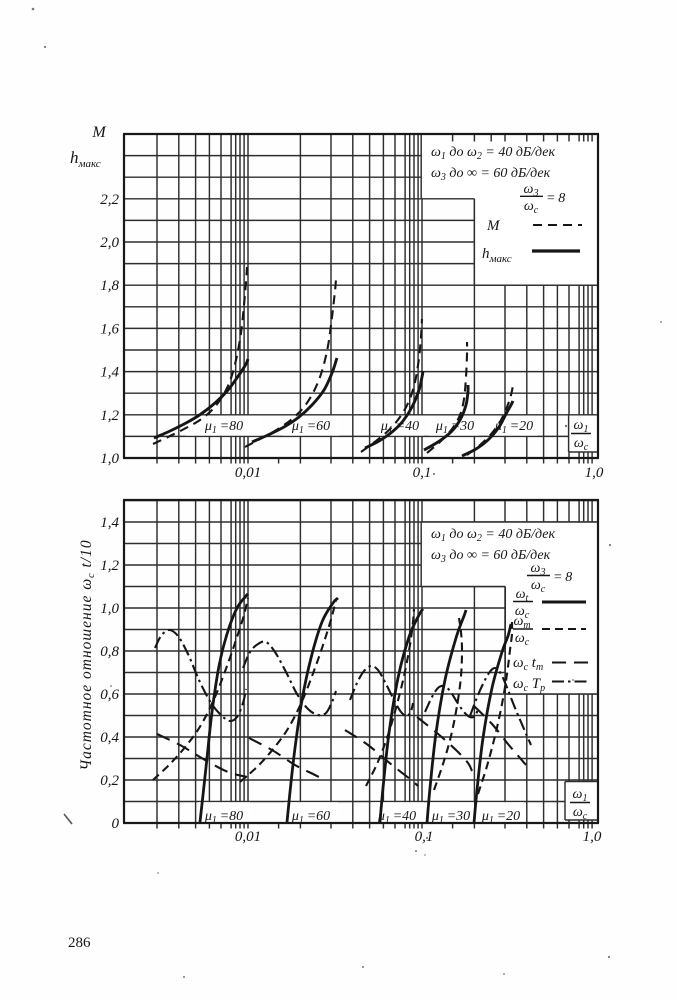 The height and width of the screenshot is (1000, 677). What do you see at coordinates (116, 824) in the screenshot?
I see `svg-text: 0` at bounding box center [116, 824].